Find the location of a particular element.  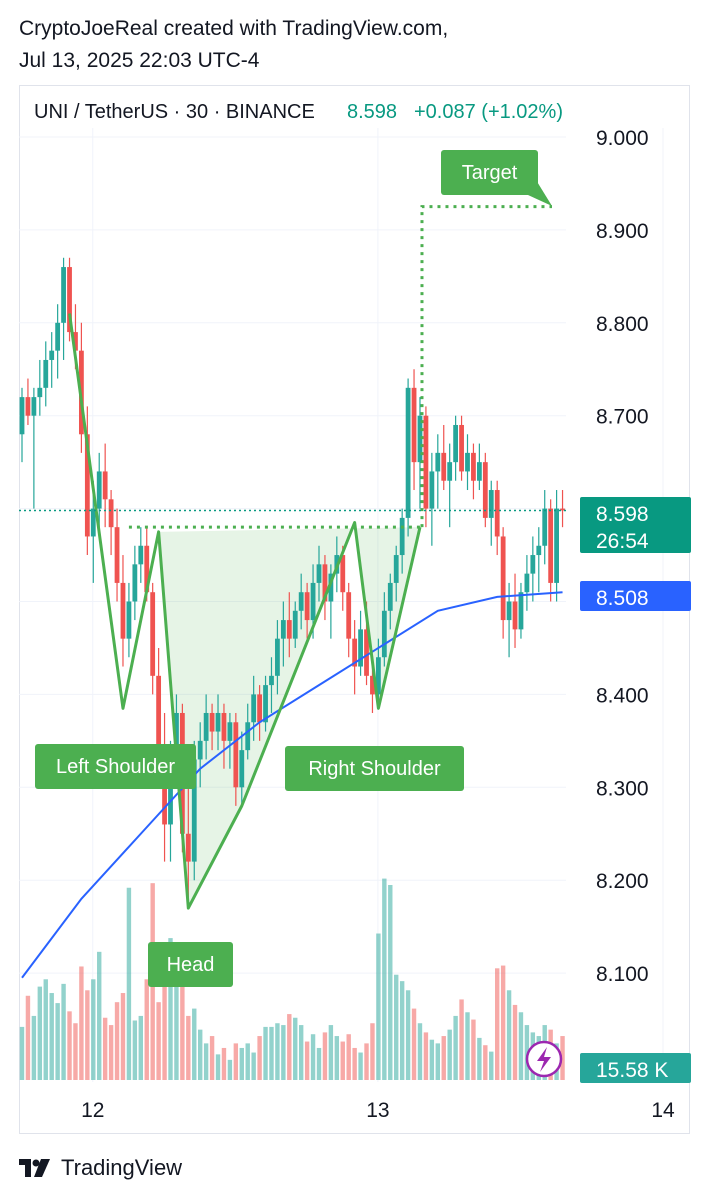

header-date: Jul 13, 2025 22:03 UTC-4 is located at coordinates (139, 60).